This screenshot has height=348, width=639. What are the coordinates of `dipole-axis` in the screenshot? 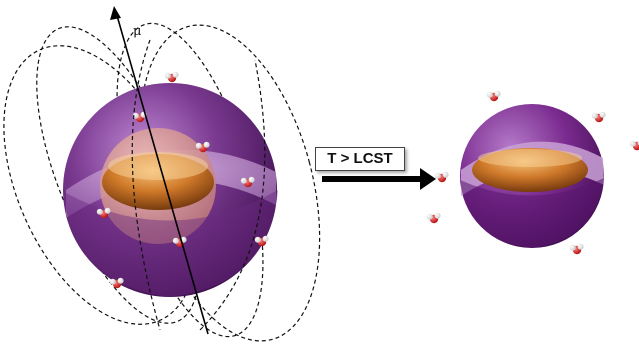 It's located at (159, 170).